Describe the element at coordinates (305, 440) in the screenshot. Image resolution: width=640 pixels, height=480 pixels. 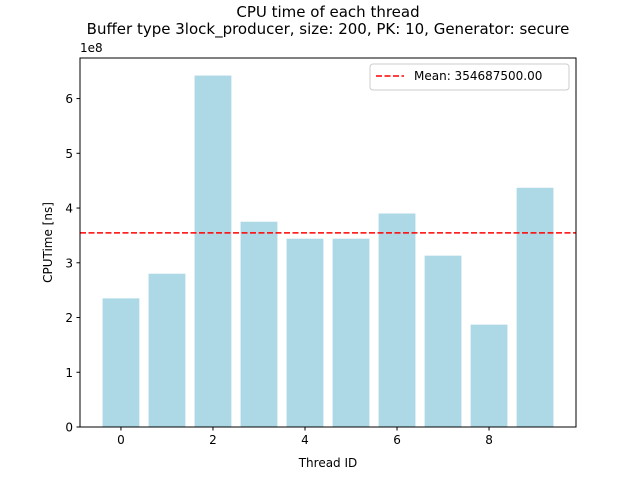
I see `x-tick-label: 4` at that location.